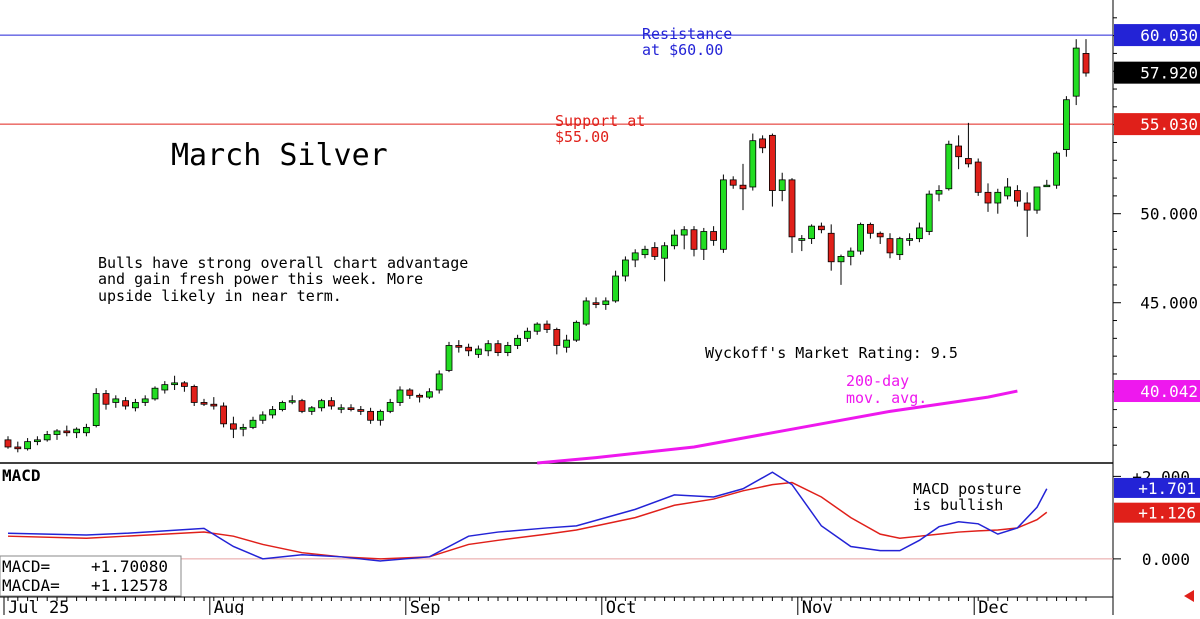  What do you see at coordinates (220, 296) in the screenshot?
I see `commentary-line-3: upside likely in near term.` at bounding box center [220, 296].